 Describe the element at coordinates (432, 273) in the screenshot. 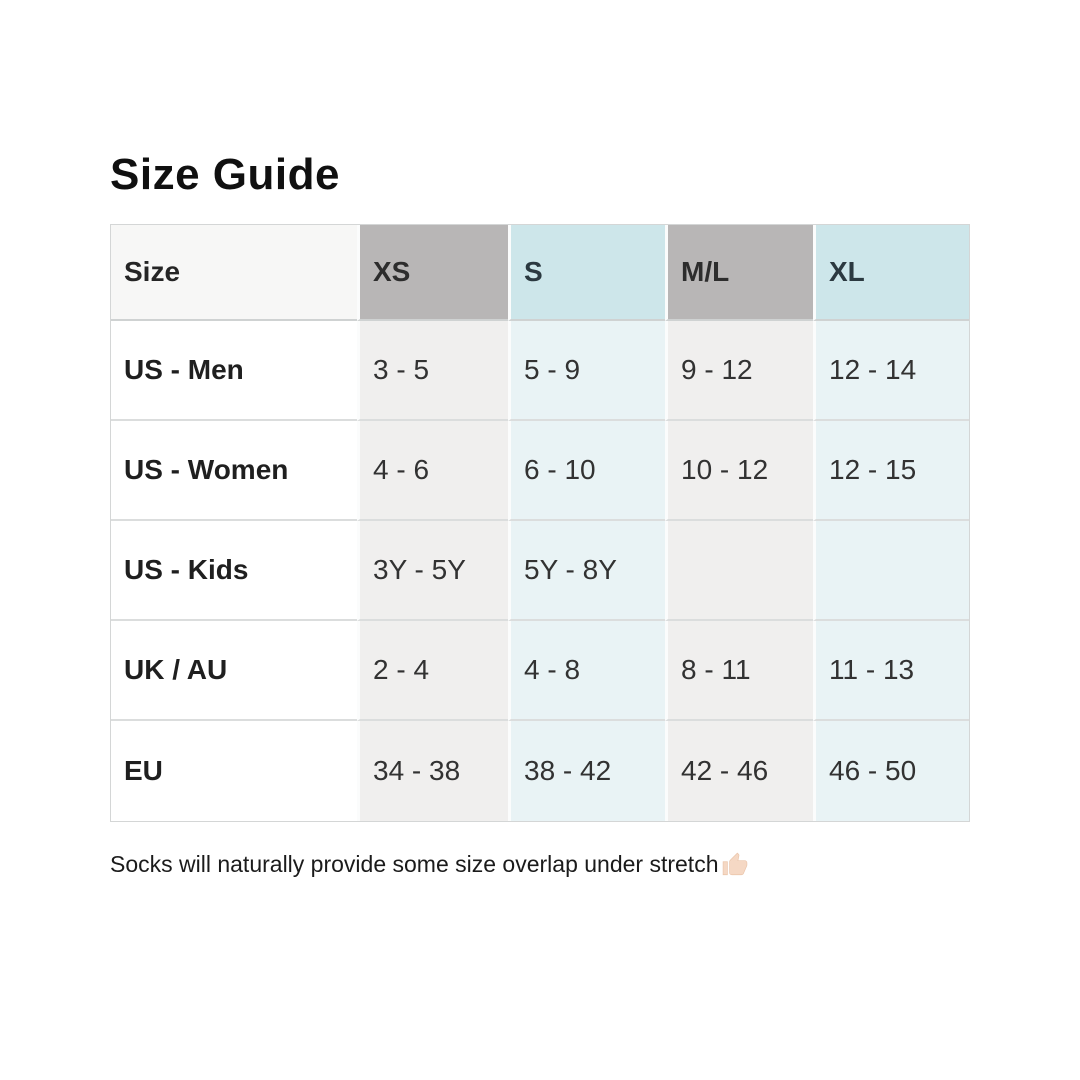

I see `column-header-xs: XS` at that location.